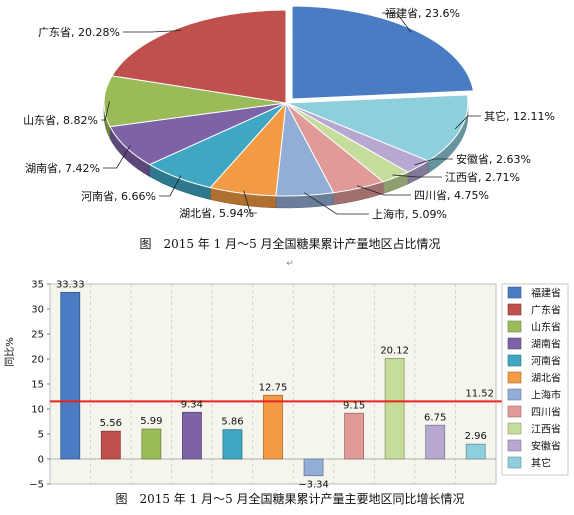 This screenshot has height=515, width=574. What do you see at coordinates (62, 168) in the screenshot?
I see `pie-label-item-8: 湖南省, 7.42%` at bounding box center [62, 168].